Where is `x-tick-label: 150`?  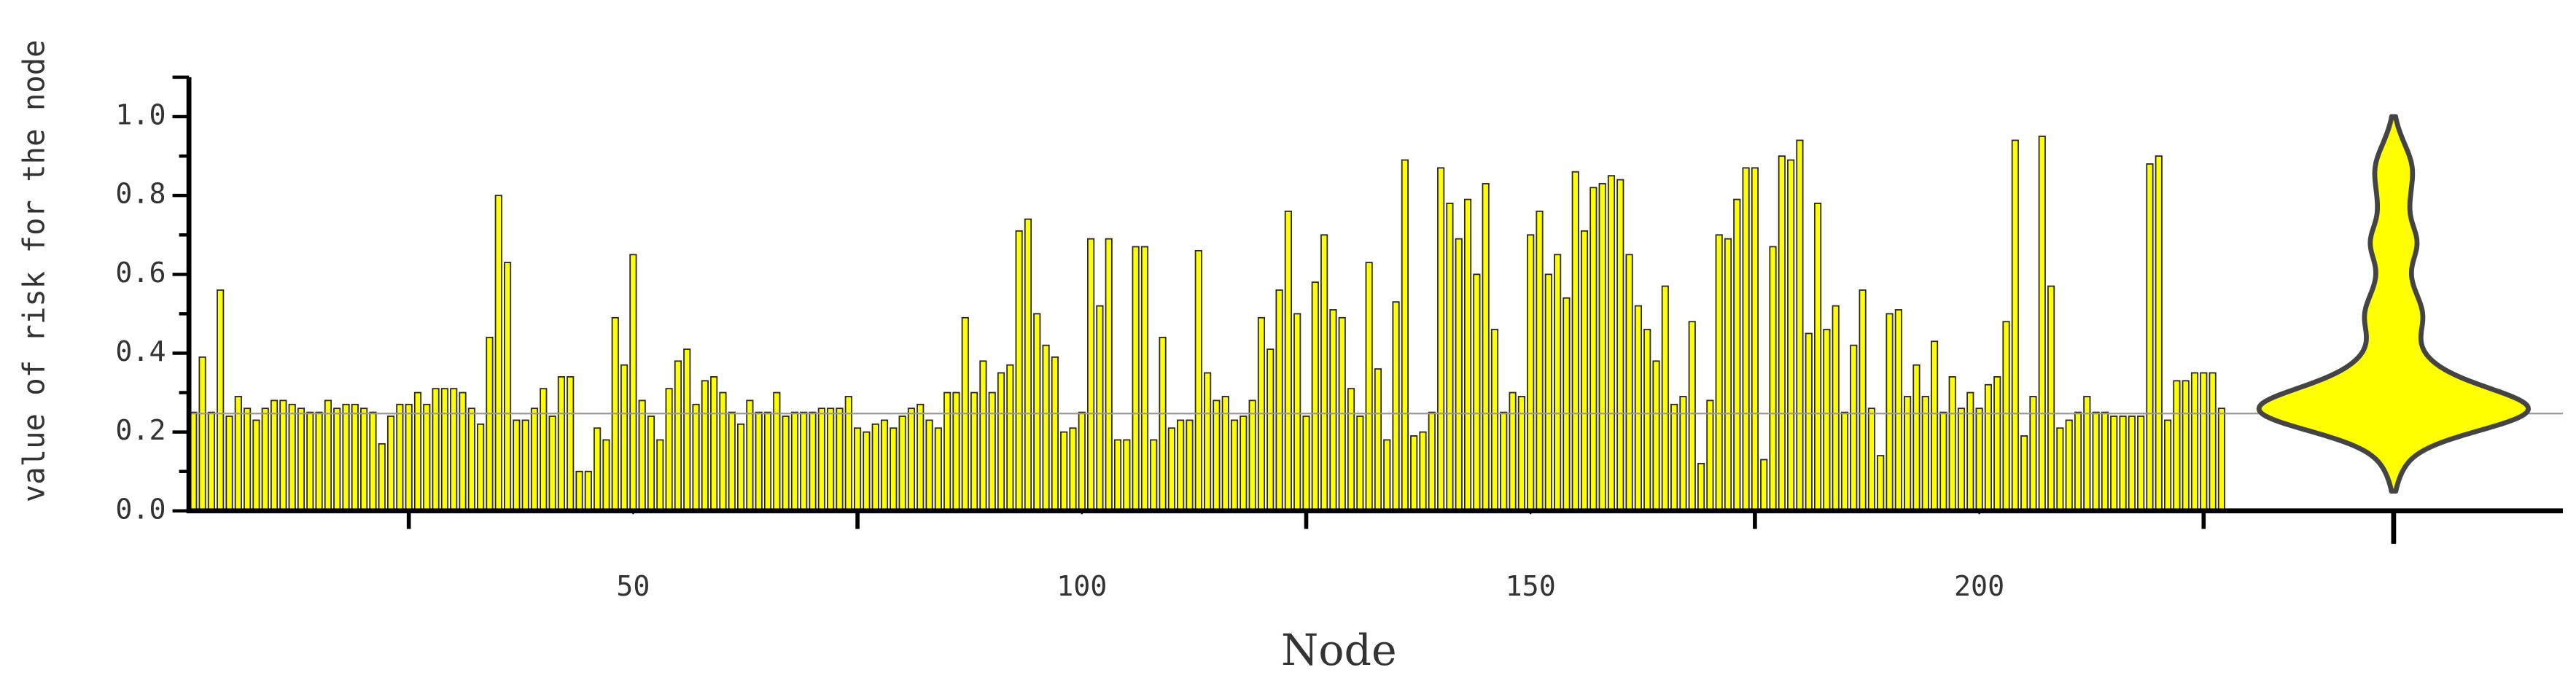 x-tick-label: 150 is located at coordinates (1531, 586).